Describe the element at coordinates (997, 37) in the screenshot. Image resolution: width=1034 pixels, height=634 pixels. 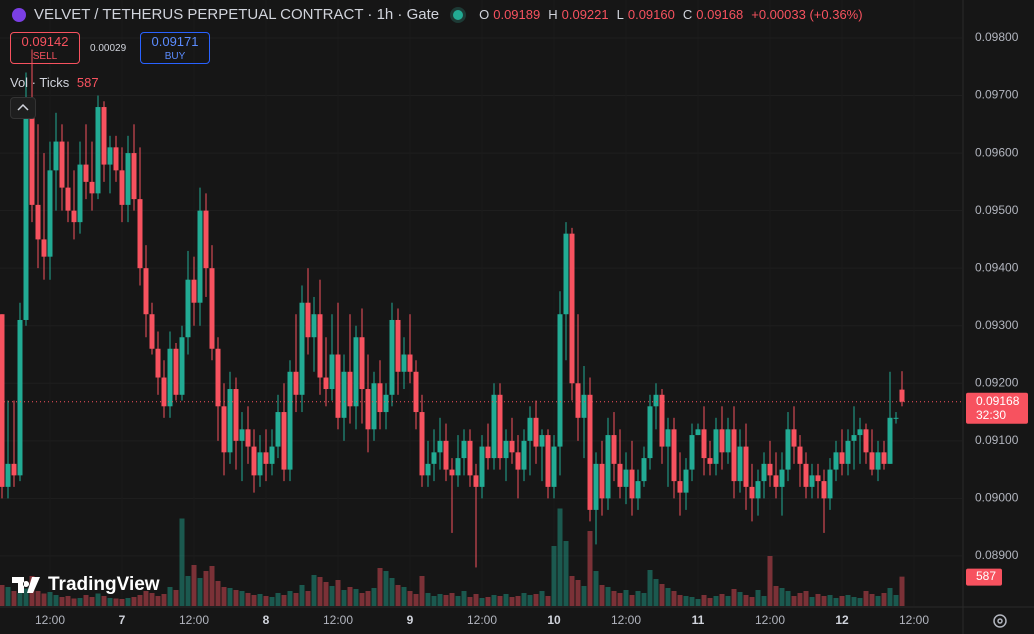
I see `y-tick-label: 0.09800` at that location.